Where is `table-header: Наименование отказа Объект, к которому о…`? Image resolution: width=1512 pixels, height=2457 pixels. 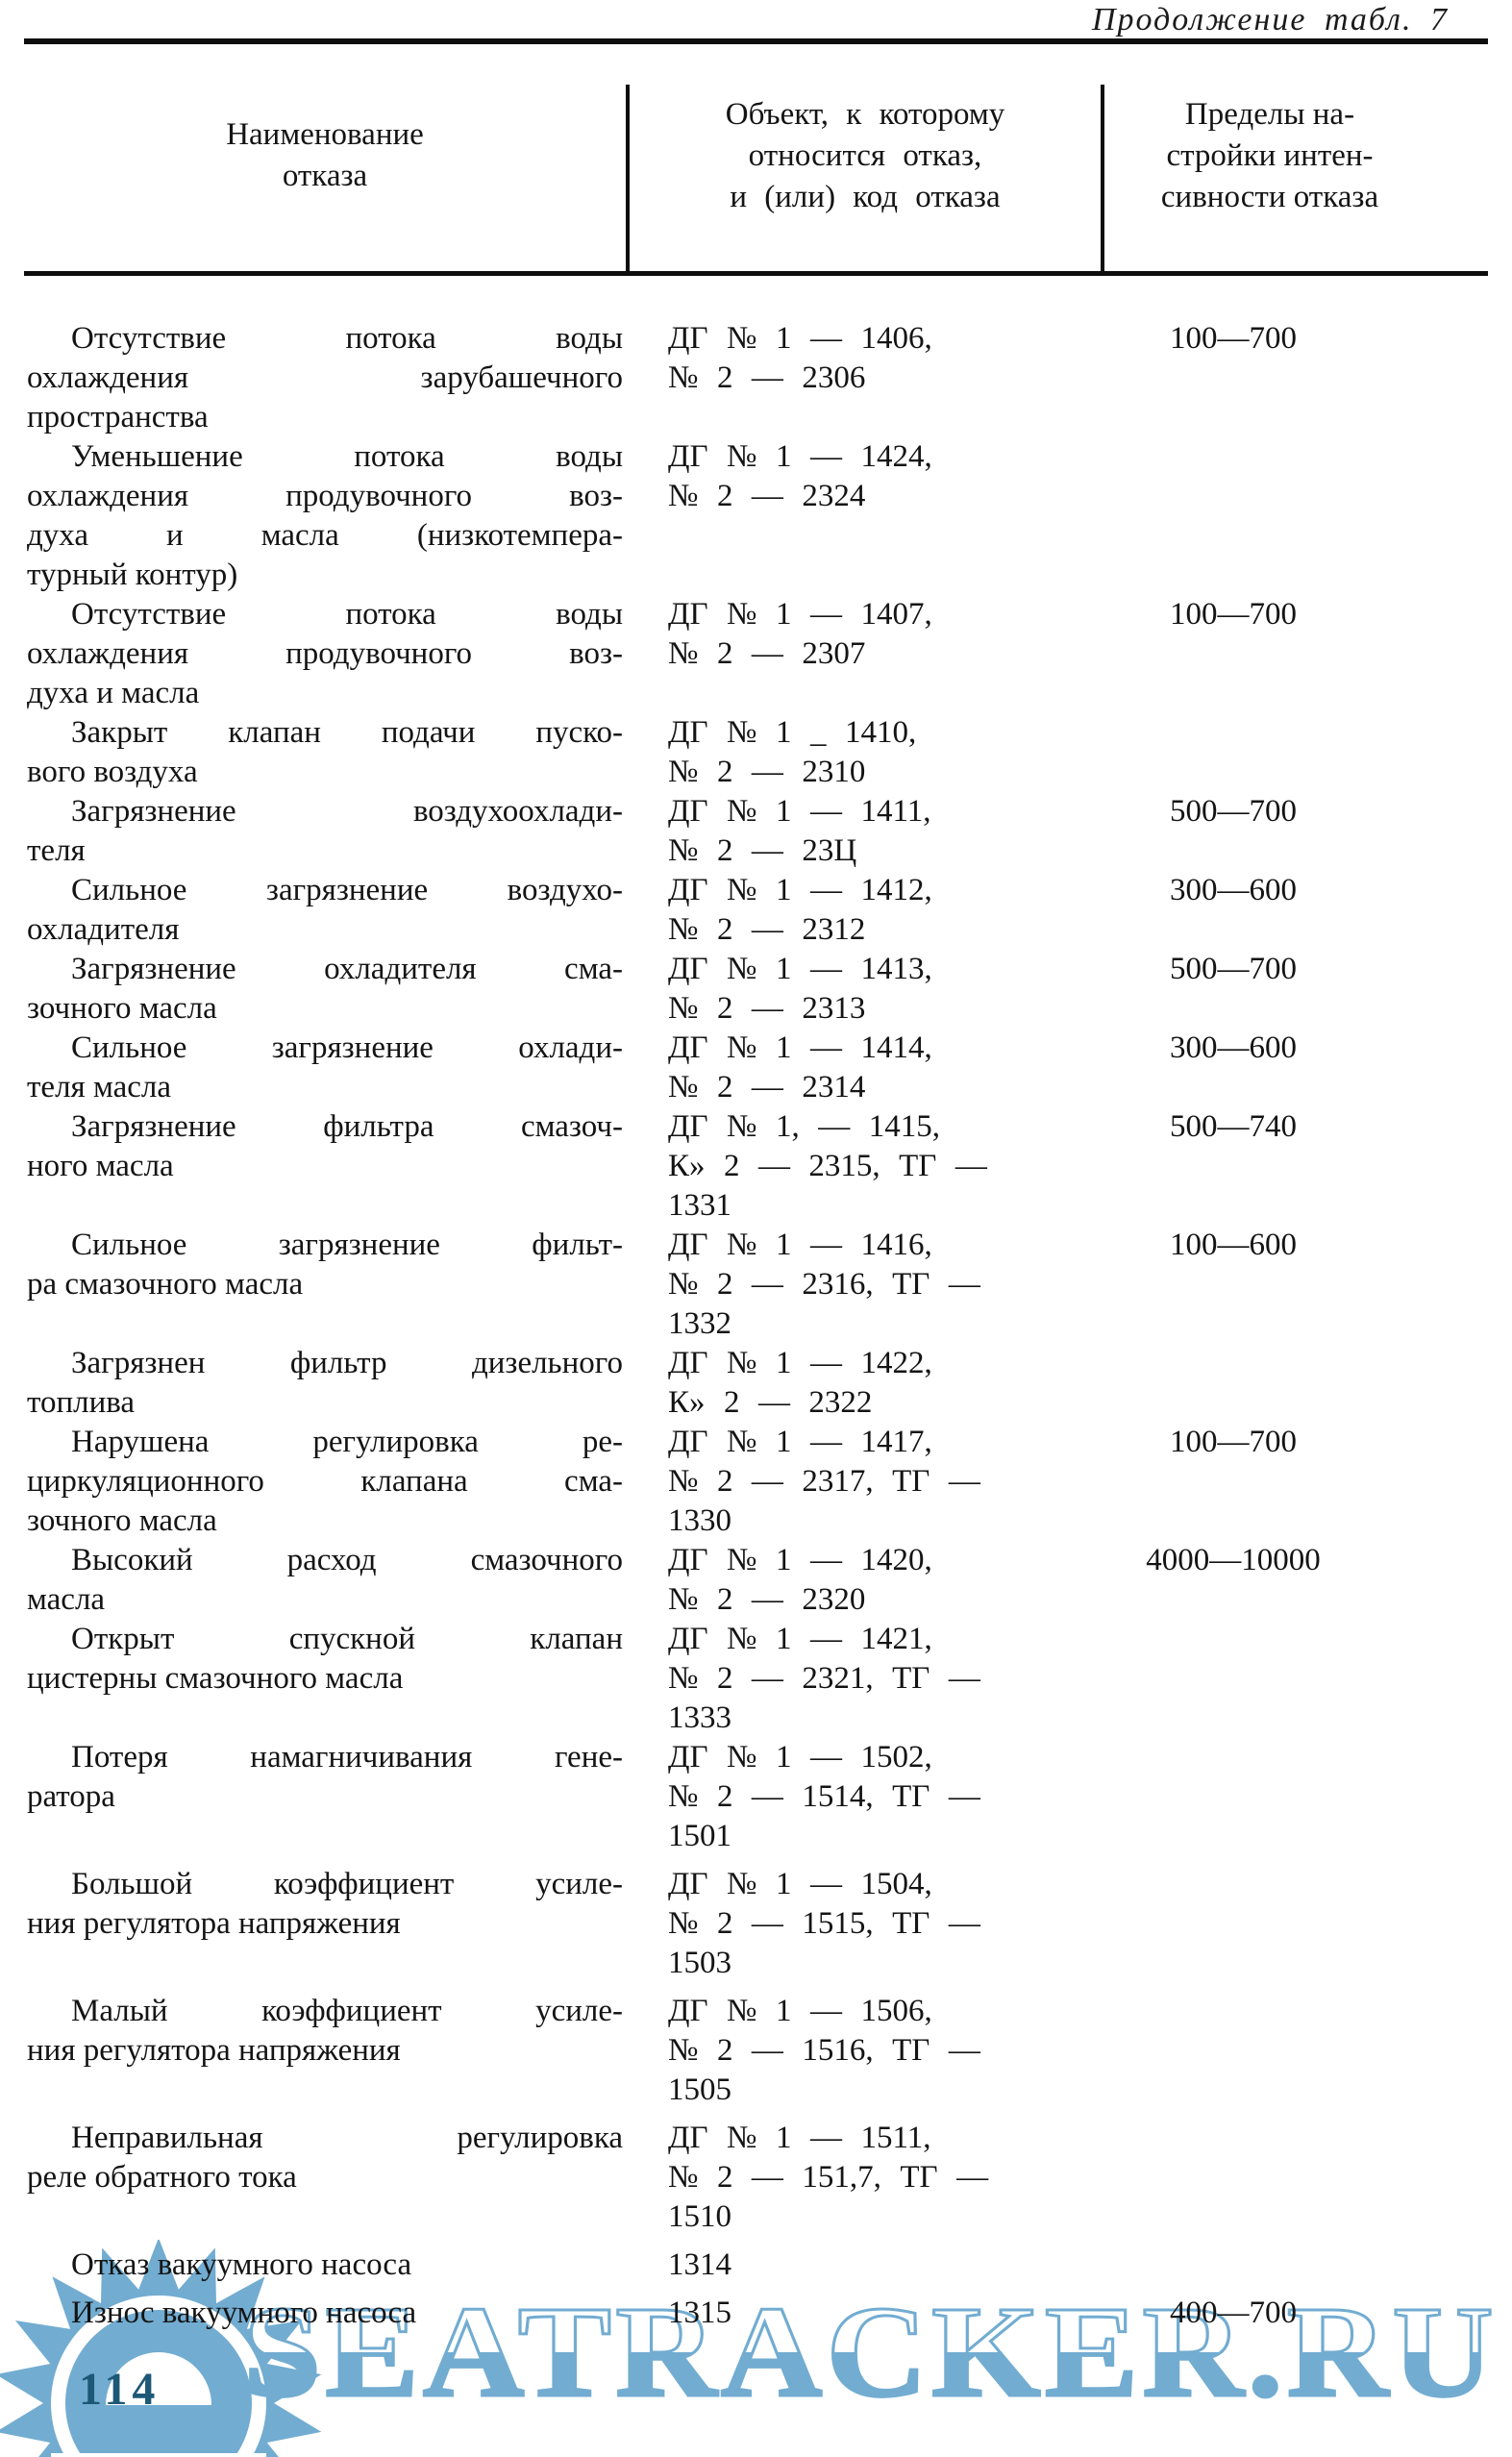
table-header: Наименование отказа Объект, к которому о… is located at coordinates (756, 155).